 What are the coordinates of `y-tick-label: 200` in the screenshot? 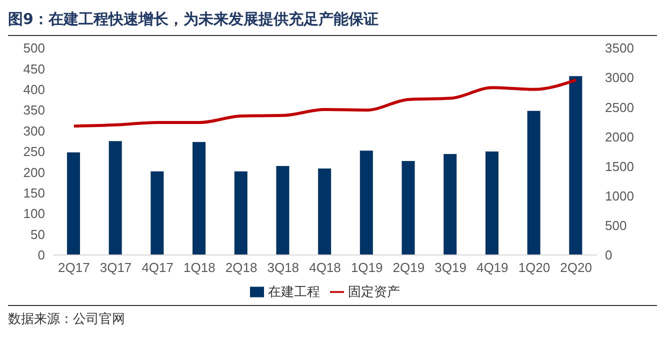 It's located at (34, 172).